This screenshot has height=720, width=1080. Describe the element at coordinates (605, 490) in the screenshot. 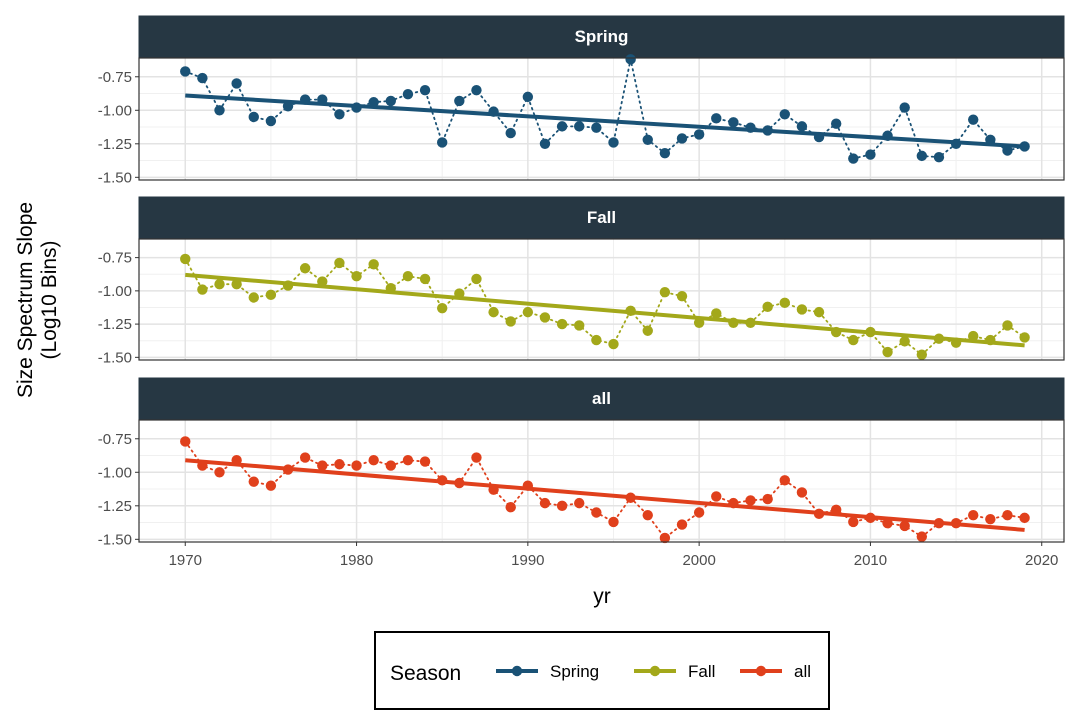

I see `series-line-all` at that location.